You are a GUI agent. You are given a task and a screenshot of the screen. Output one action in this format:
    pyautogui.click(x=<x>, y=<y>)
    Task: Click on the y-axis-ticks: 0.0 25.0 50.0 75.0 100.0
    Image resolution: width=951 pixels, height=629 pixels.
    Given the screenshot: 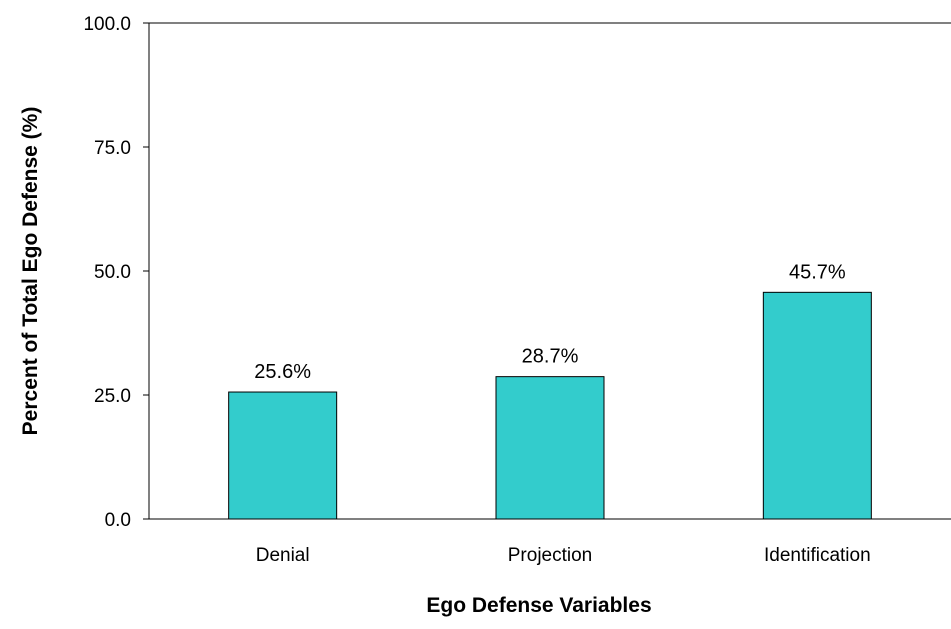 What is the action you would take?
    pyautogui.click(x=116, y=272)
    